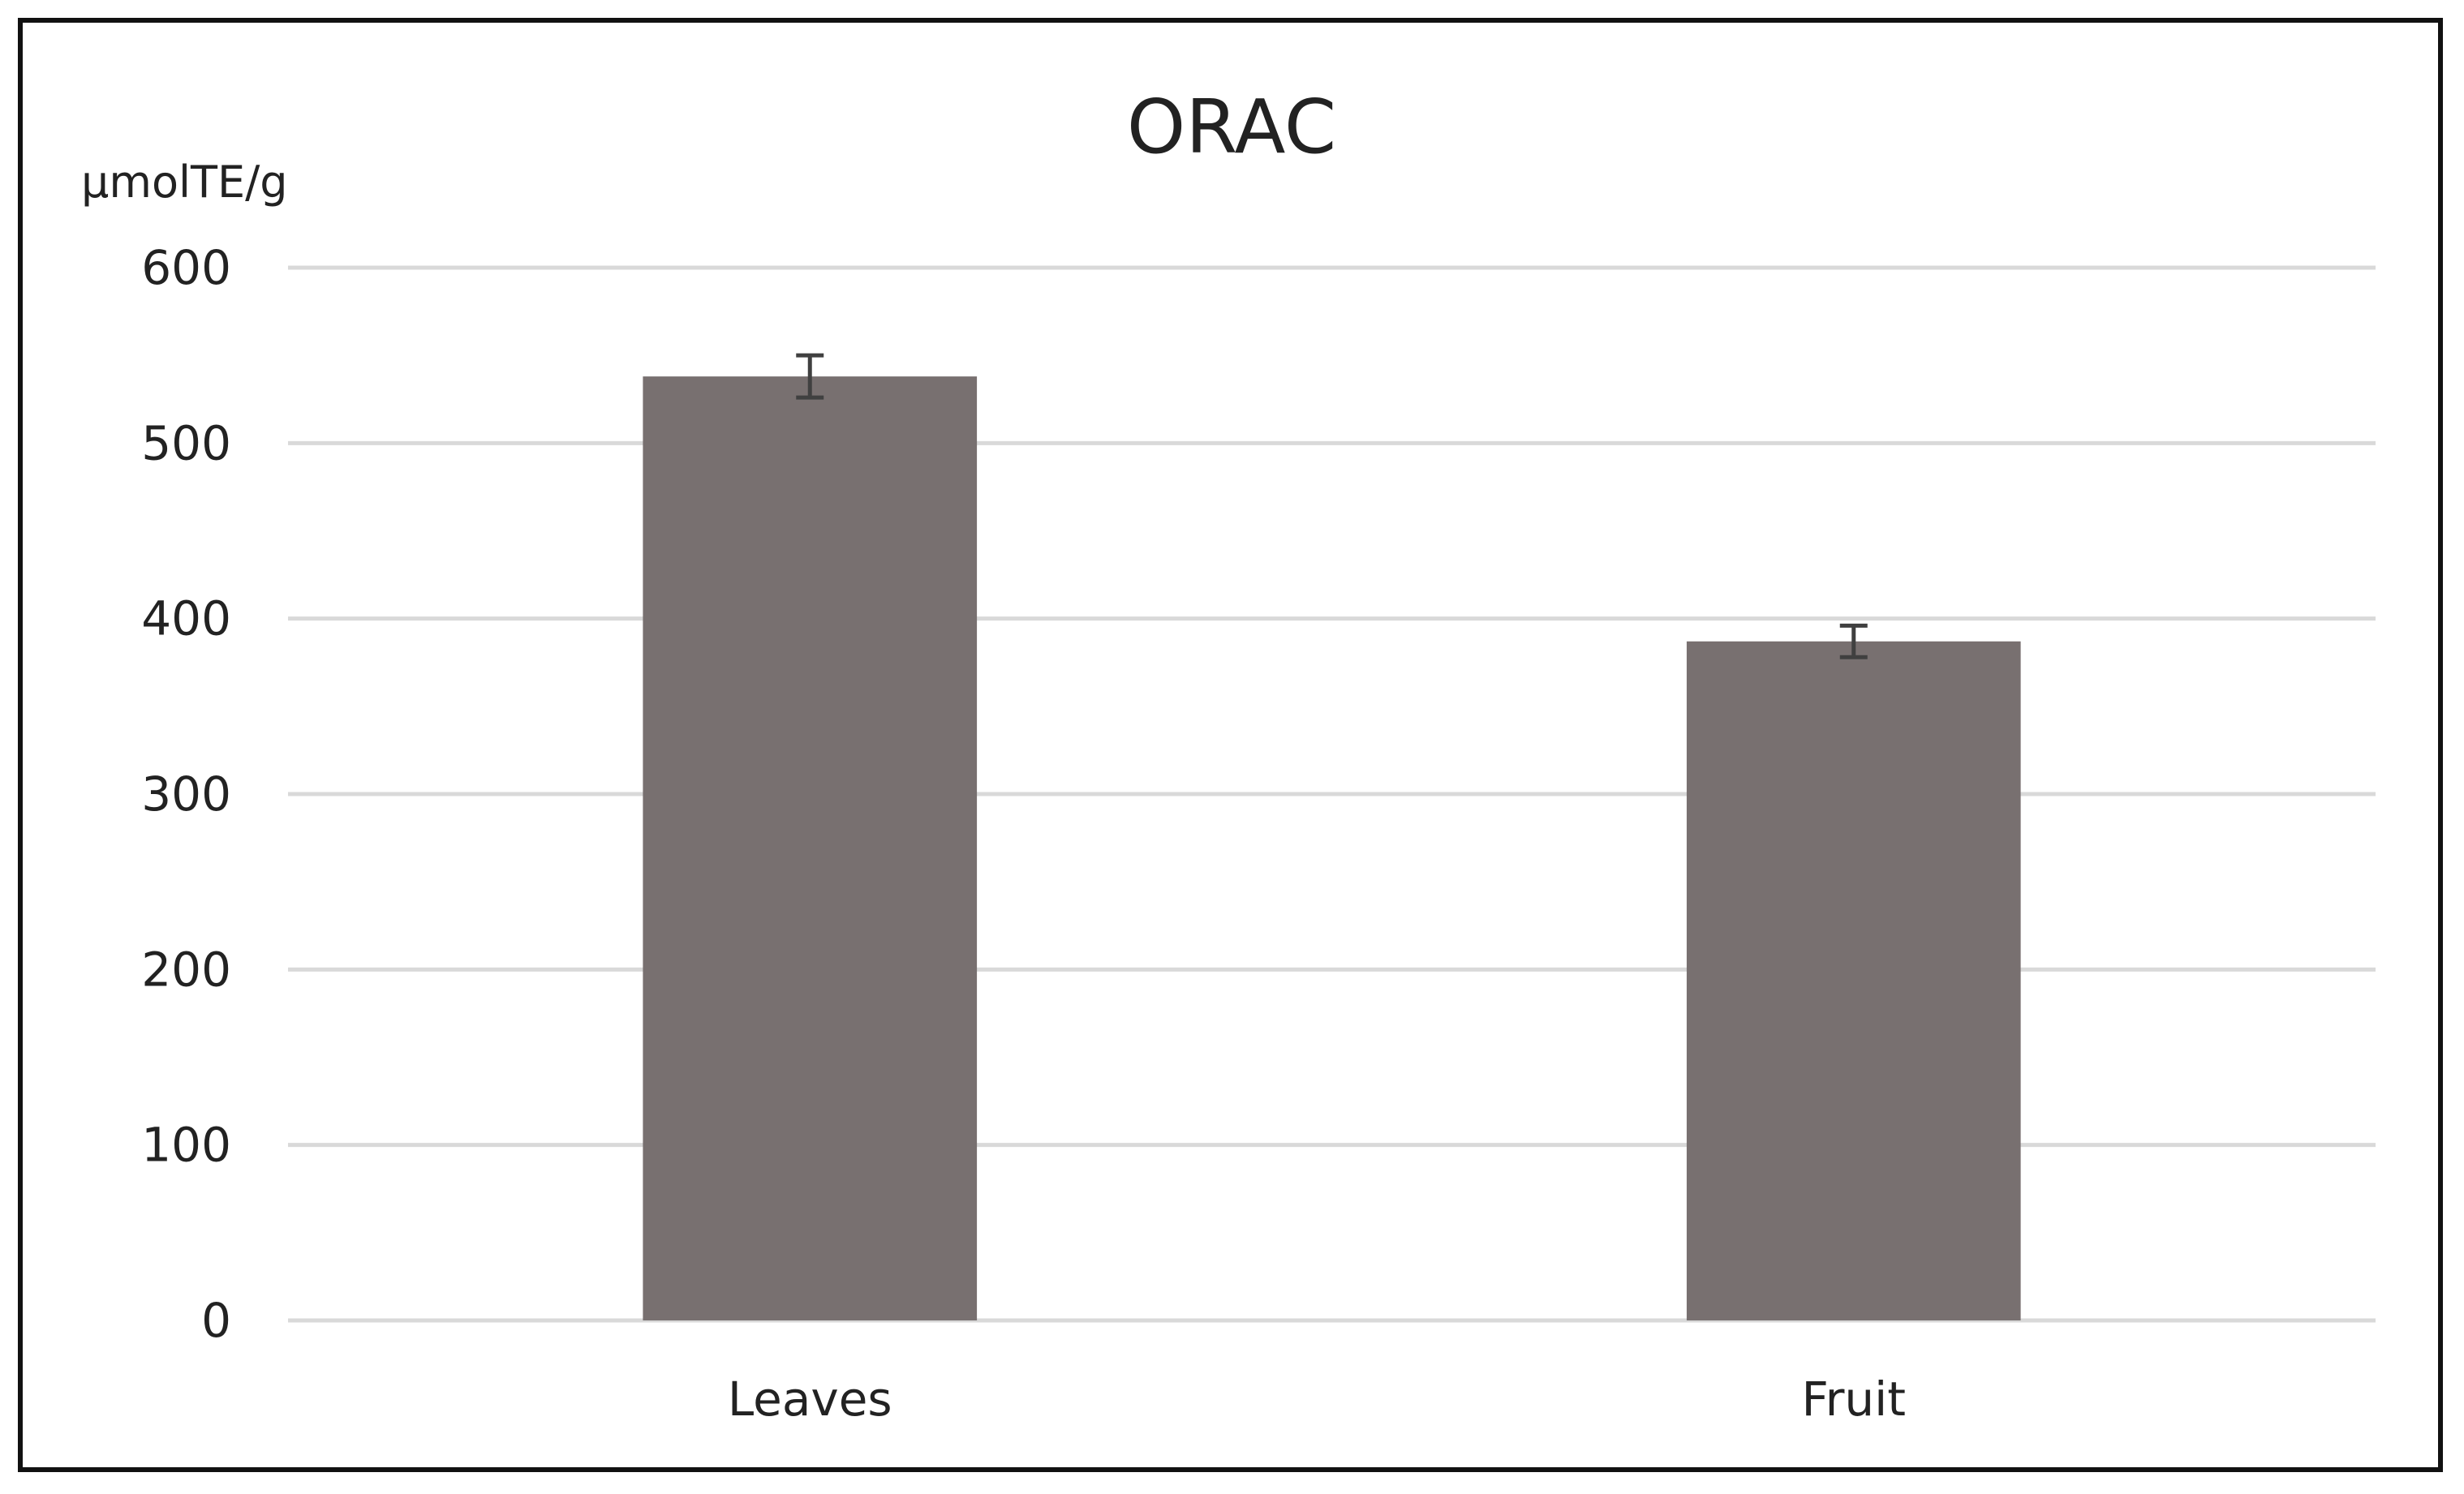  I want to click on y-tick-label: 0, so click(216, 1320).